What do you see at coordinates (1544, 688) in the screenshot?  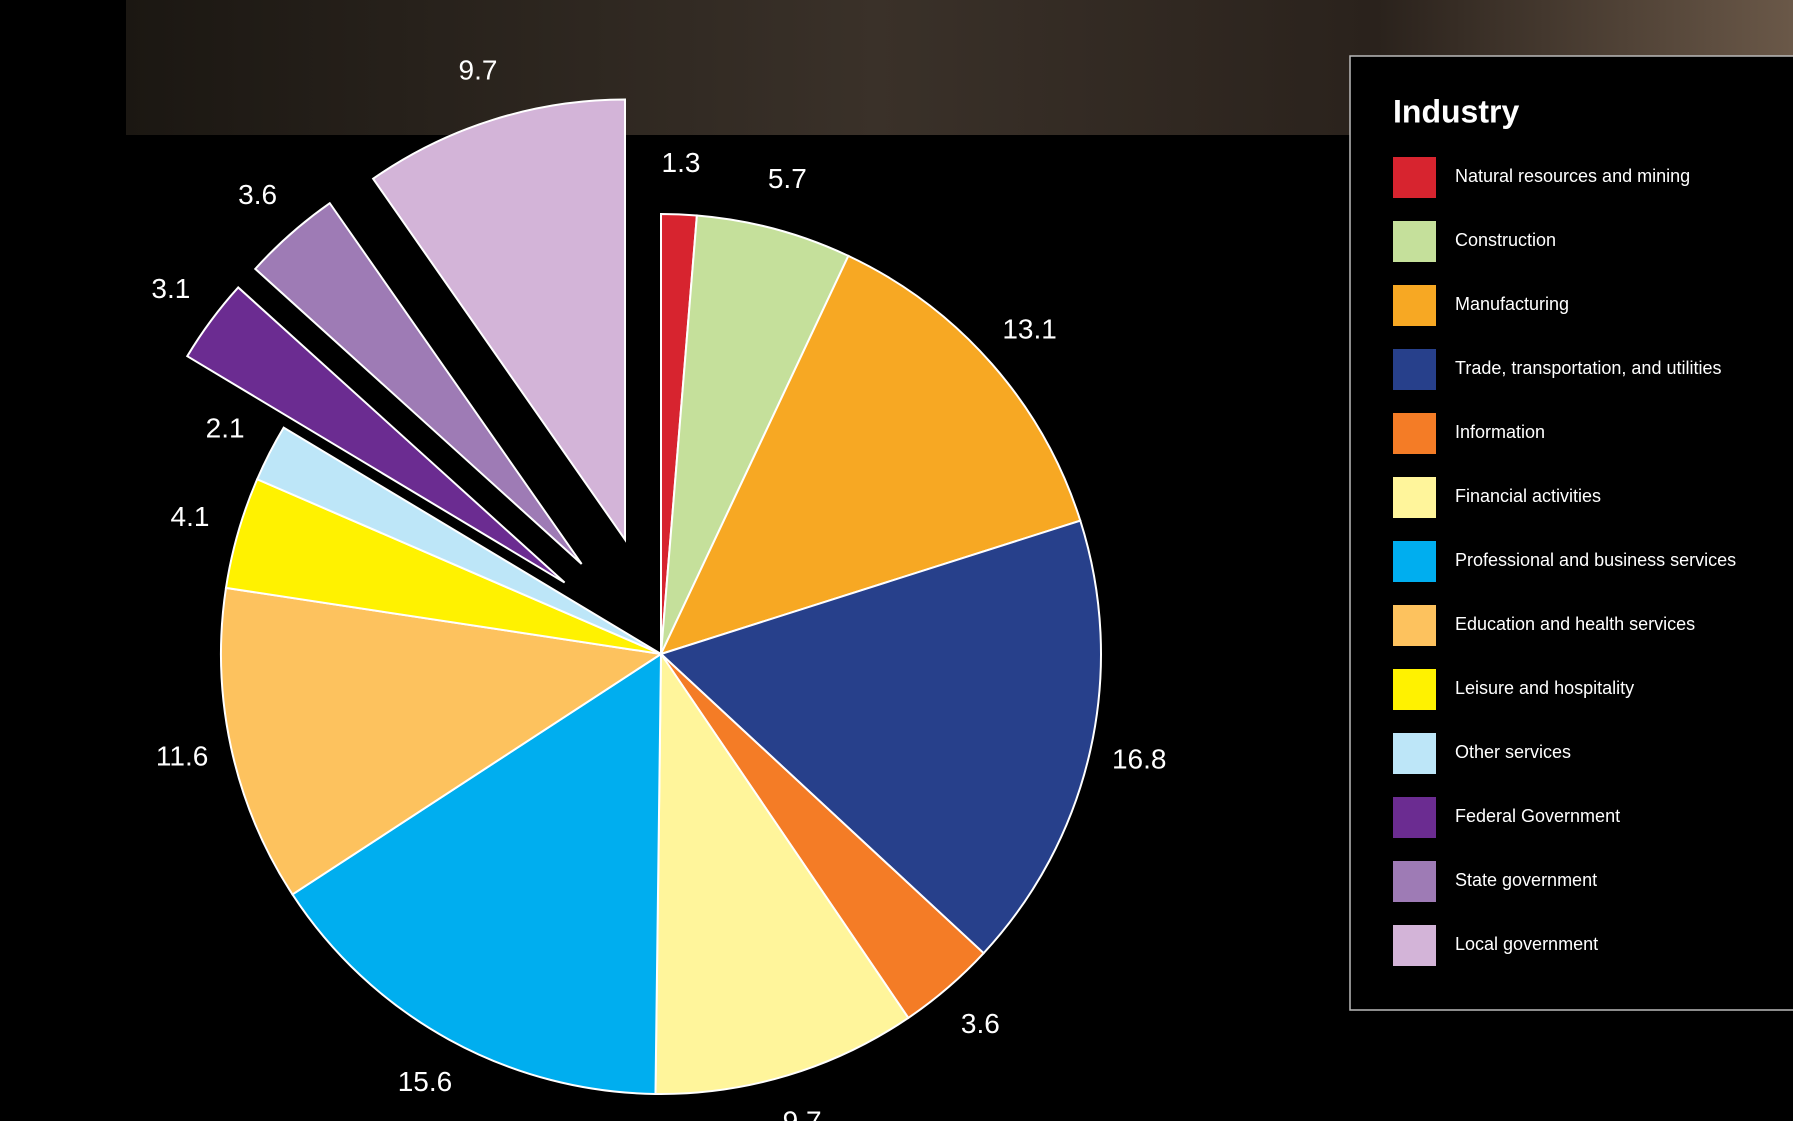 I see `legend-label: Leisure and hospitality` at bounding box center [1544, 688].